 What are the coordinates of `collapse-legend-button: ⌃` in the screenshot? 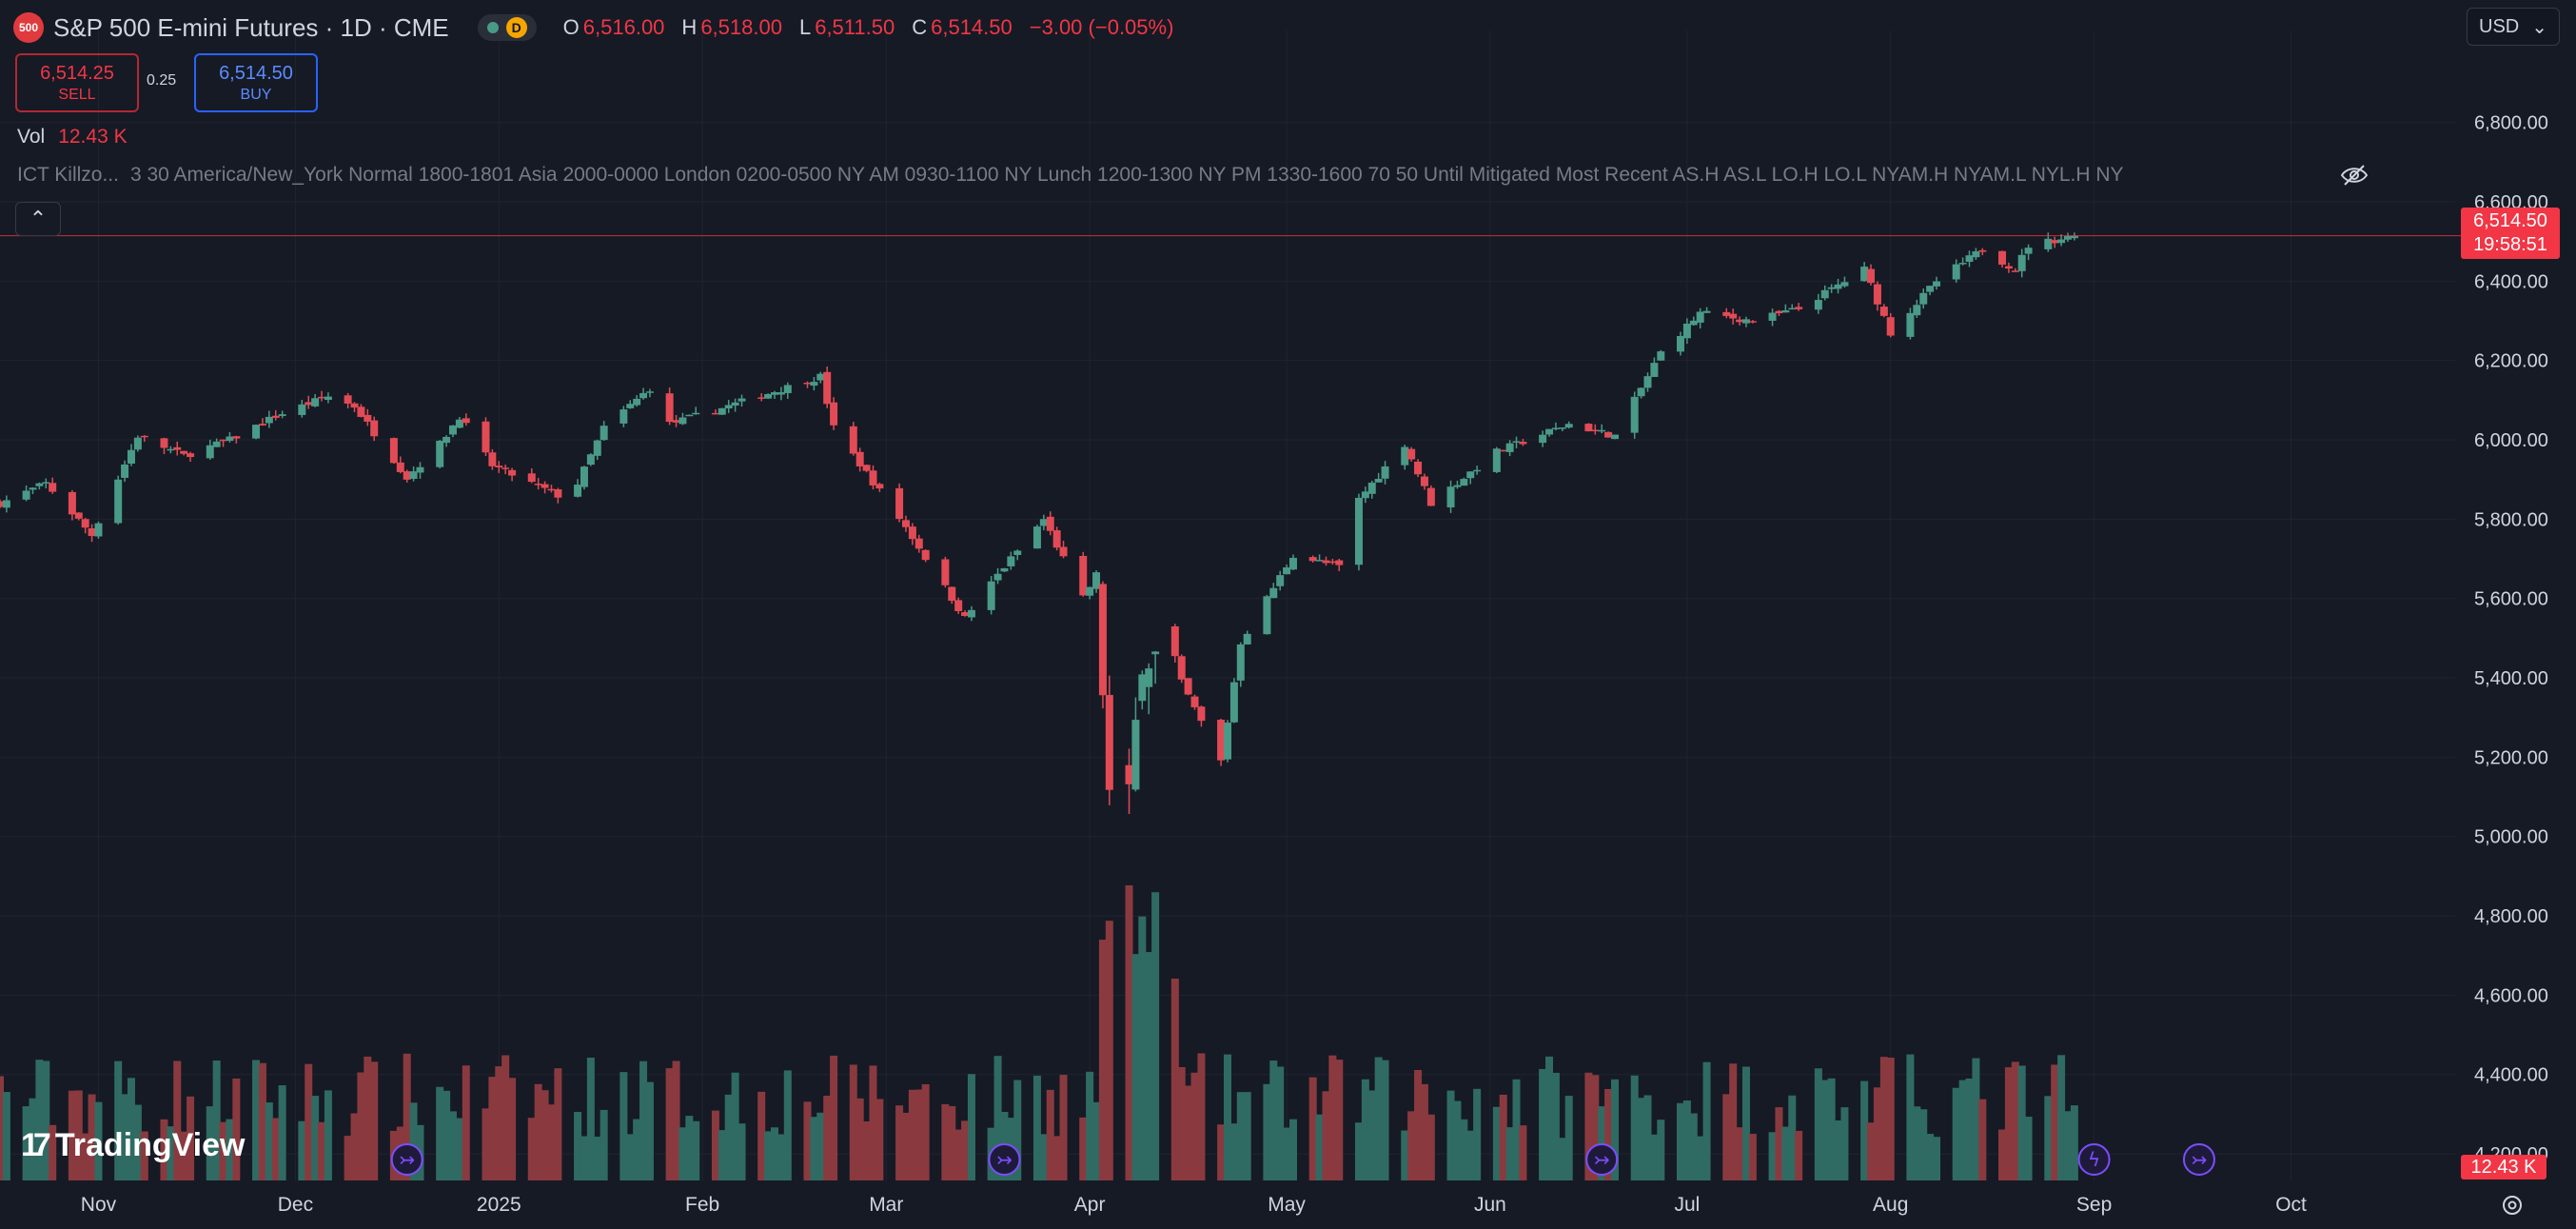 It's located at (38, 219).